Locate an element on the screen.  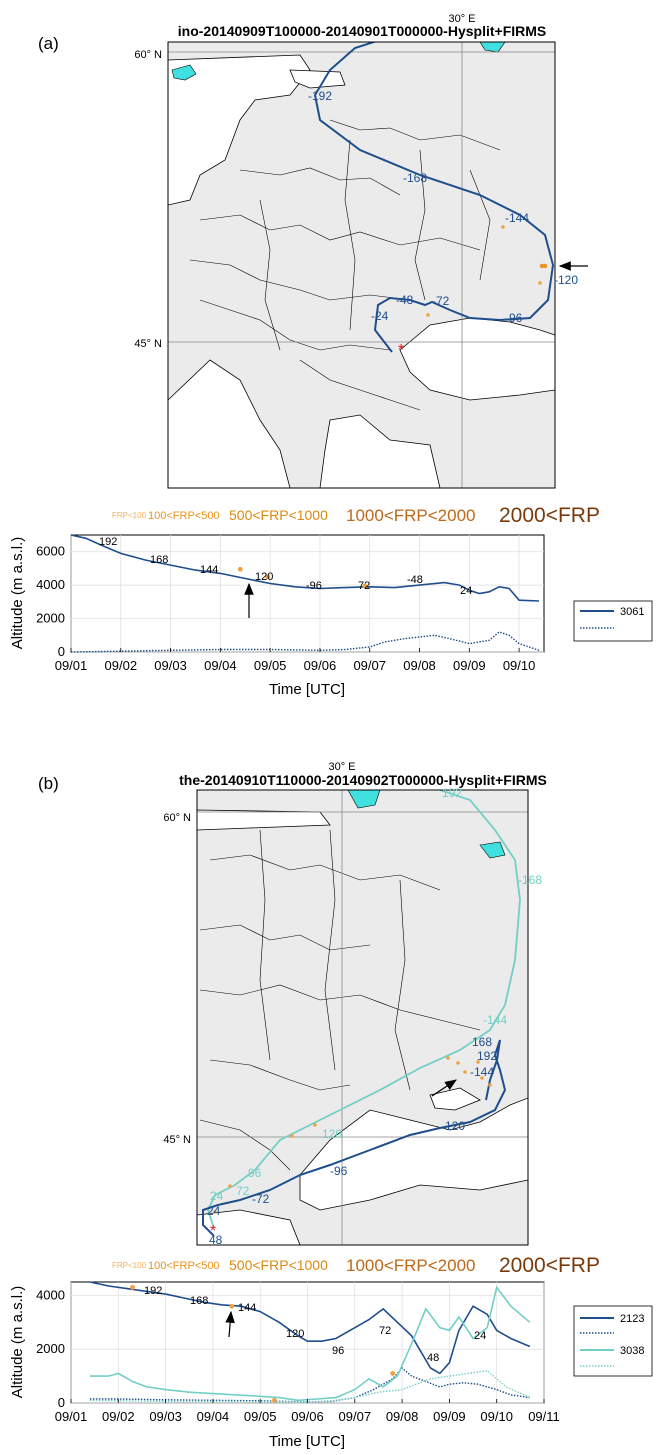
map-b-trajectory-labels-light: 192 -168 -144 120 96 72 24 is located at coordinates (376, 994).